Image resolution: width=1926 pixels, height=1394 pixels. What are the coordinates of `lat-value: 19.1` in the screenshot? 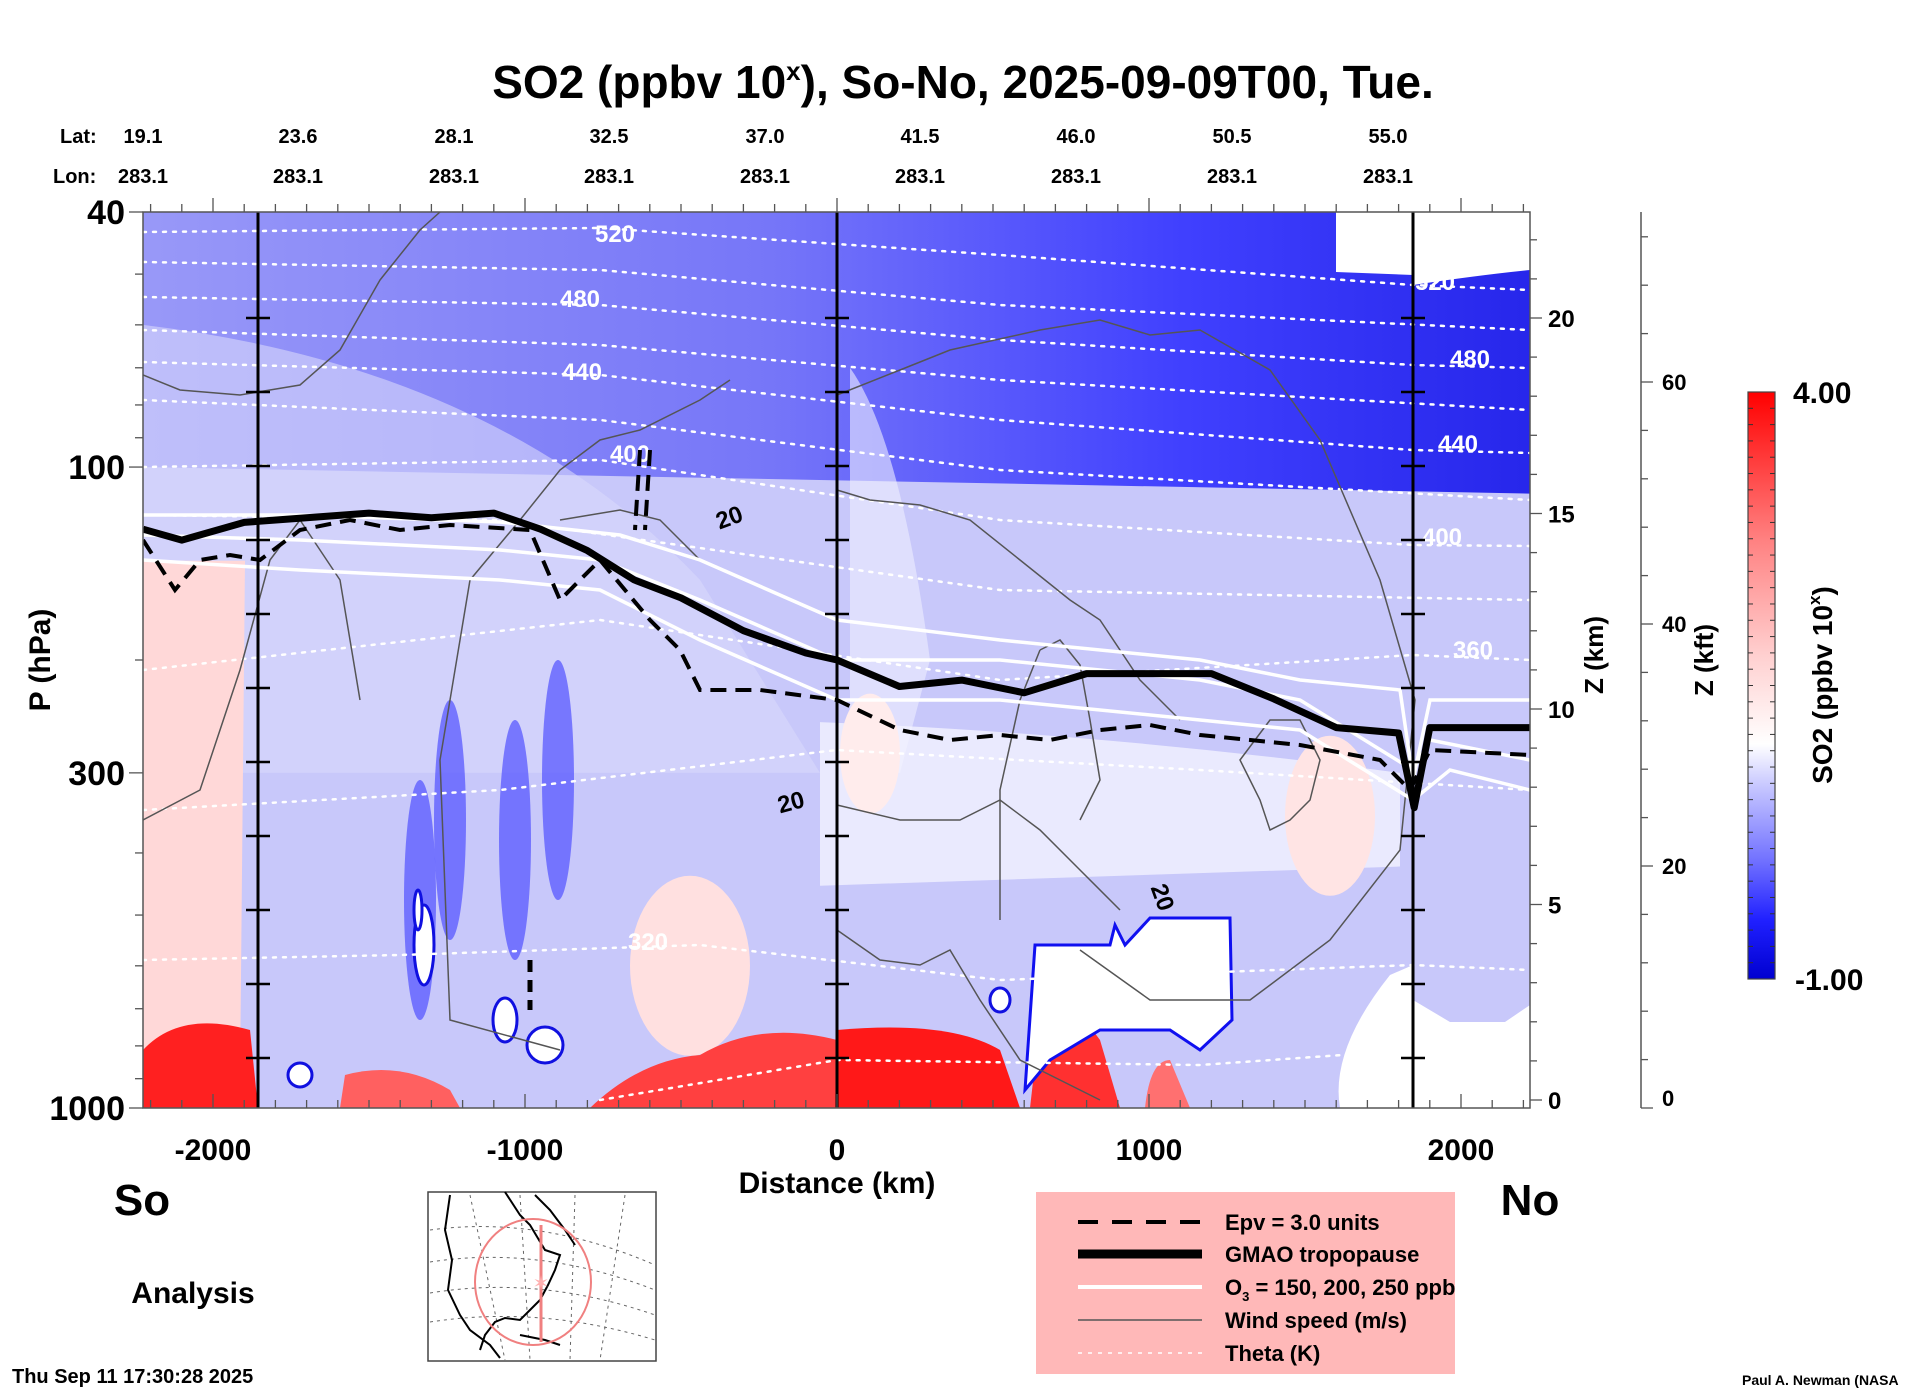 It's located at (143, 137).